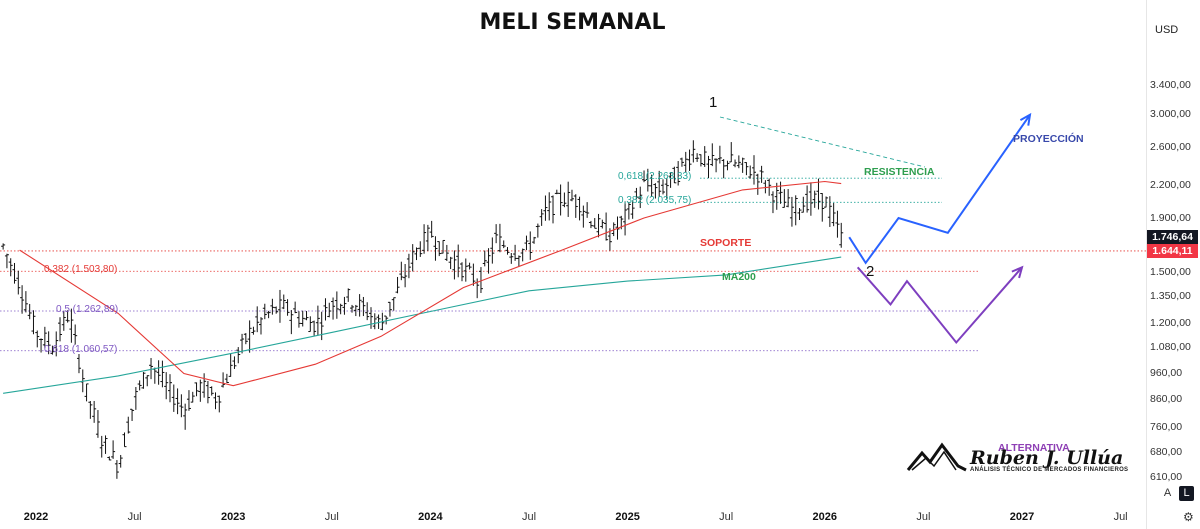  Describe the element at coordinates (655, 177) in the screenshot. I see `fibonacci-label: 0,618 (2.263,33)` at that location.